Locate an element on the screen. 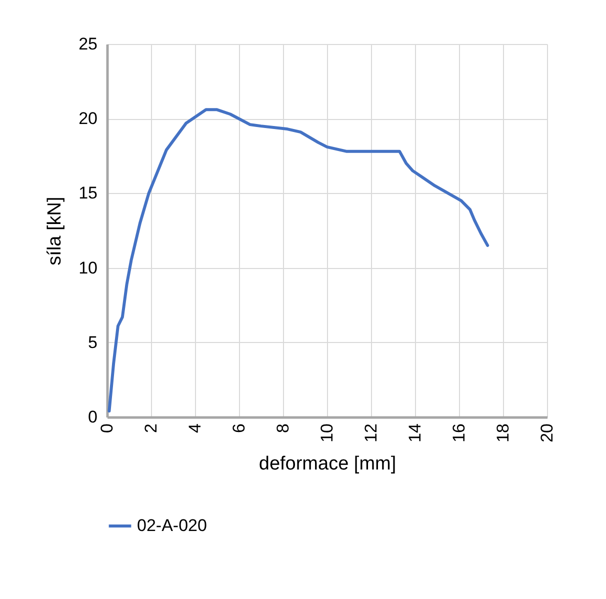 The height and width of the screenshot is (599, 606). y-tick-label: 10 is located at coordinates (88, 268).